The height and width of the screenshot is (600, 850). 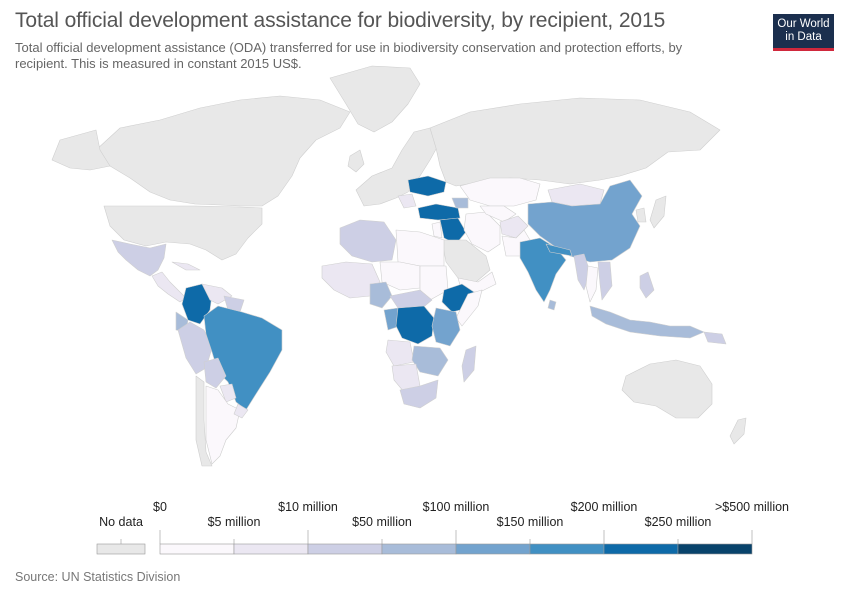 I want to click on legend-tick-label: $0, so click(x=160, y=507).